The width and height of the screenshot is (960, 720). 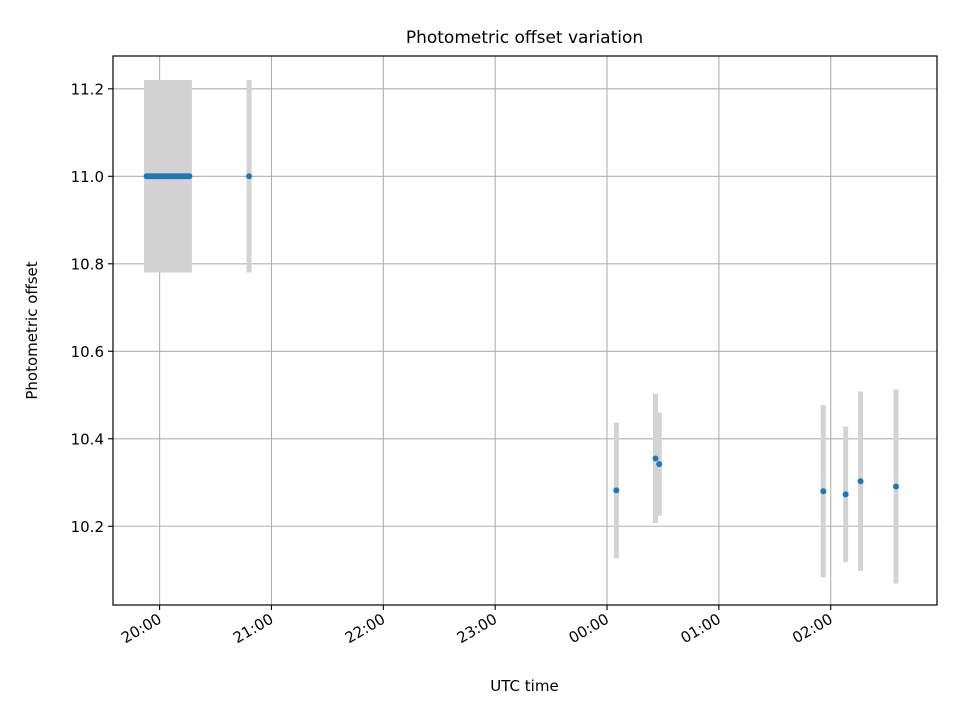 What do you see at coordinates (87, 264) in the screenshot?
I see `y-tick-label: 10.8` at bounding box center [87, 264].